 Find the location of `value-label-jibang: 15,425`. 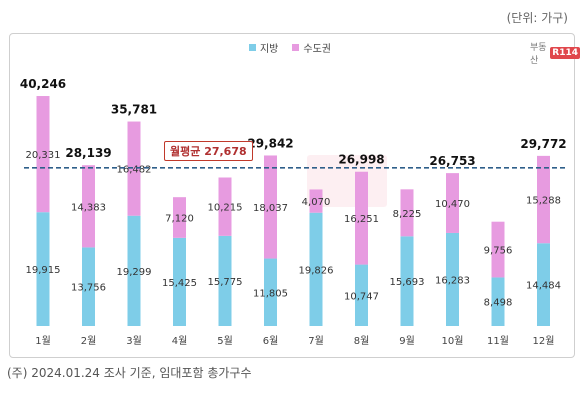

value-label-jibang: 15,425 is located at coordinates (179, 283).